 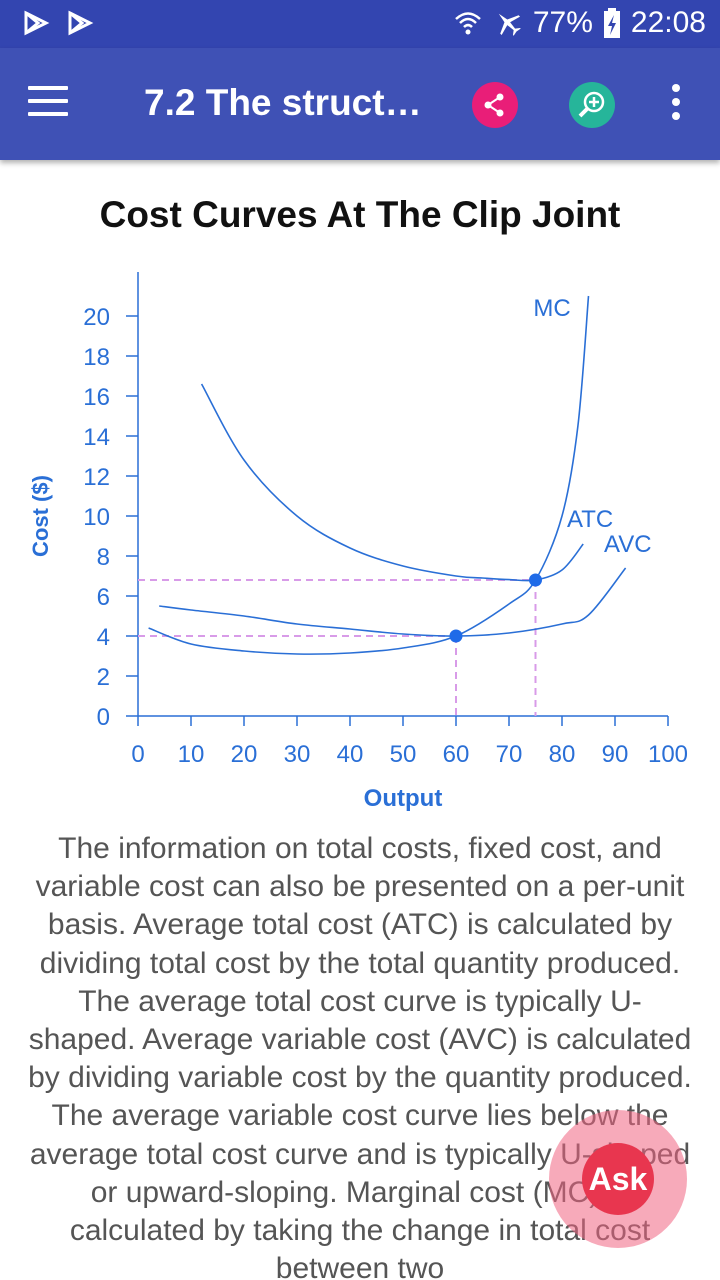 What do you see at coordinates (297, 754) in the screenshot?
I see `x-tick-label: 30` at bounding box center [297, 754].